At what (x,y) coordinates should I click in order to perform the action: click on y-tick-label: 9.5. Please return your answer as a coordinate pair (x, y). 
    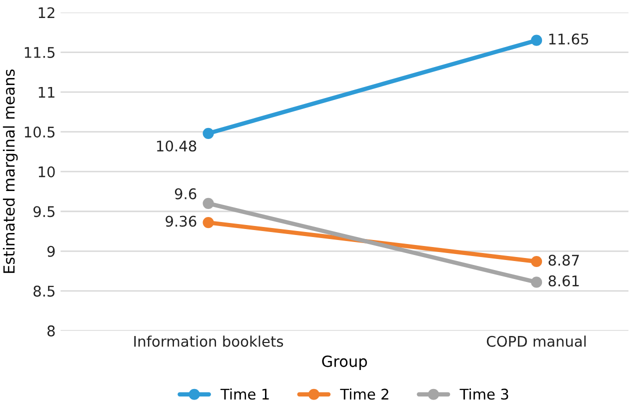
    Looking at the image, I should click on (43, 212).